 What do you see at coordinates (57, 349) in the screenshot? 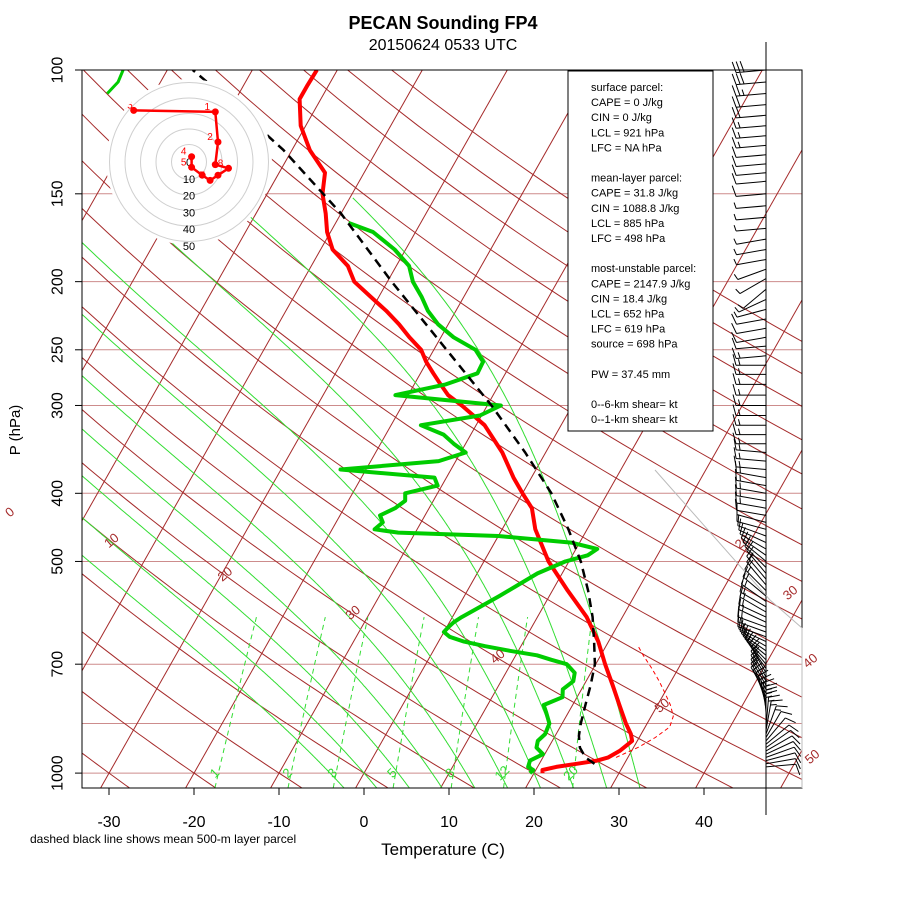
I see `y-tick-label: 250` at bounding box center [57, 349].